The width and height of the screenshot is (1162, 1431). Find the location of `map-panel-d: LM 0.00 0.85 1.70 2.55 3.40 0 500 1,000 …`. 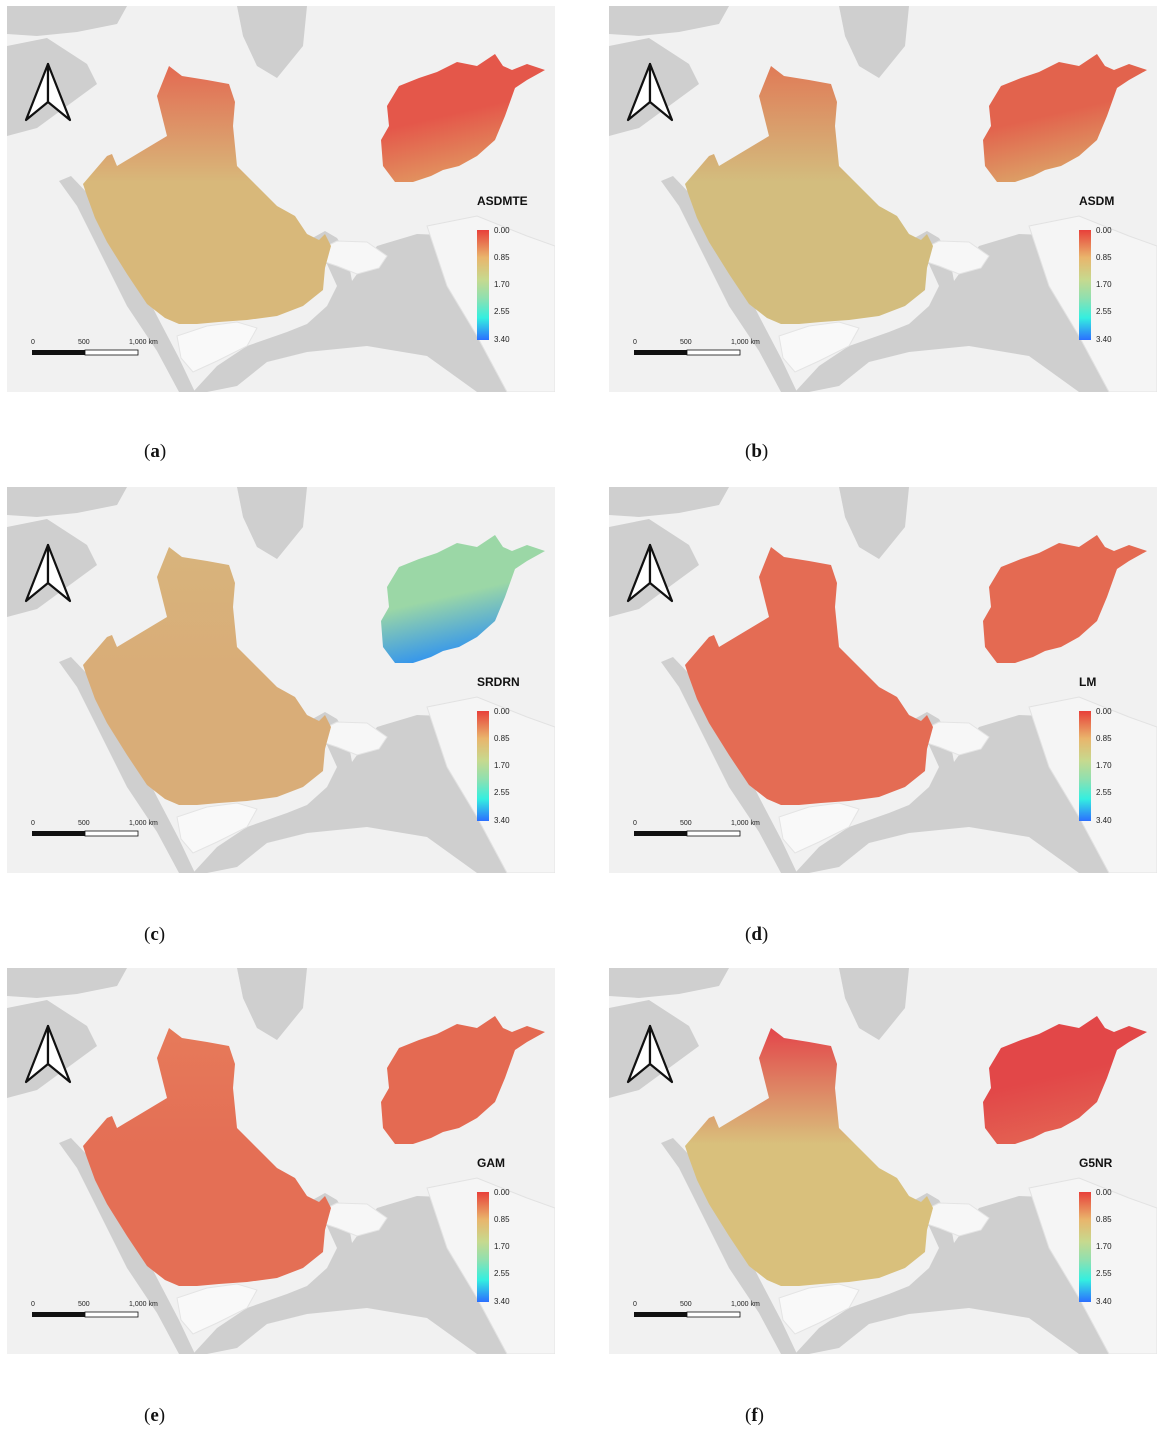

map-panel-d: LM 0.00 0.85 1.70 2.55 3.40 0 500 1,000 … is located at coordinates (883, 680).